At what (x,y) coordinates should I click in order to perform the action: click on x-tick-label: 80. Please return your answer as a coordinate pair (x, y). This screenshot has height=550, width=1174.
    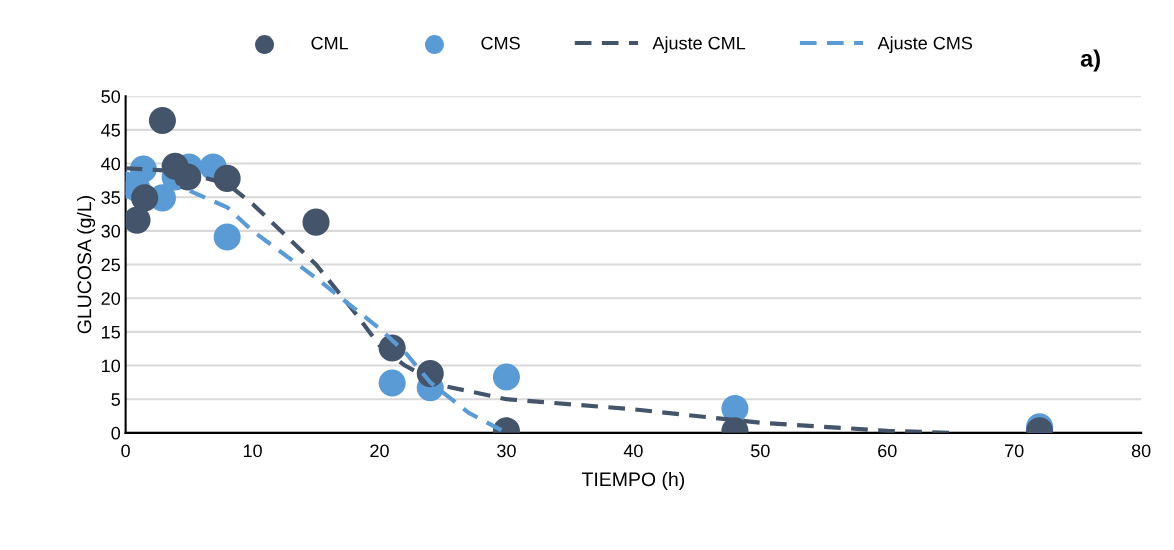
    Looking at the image, I should click on (1141, 451).